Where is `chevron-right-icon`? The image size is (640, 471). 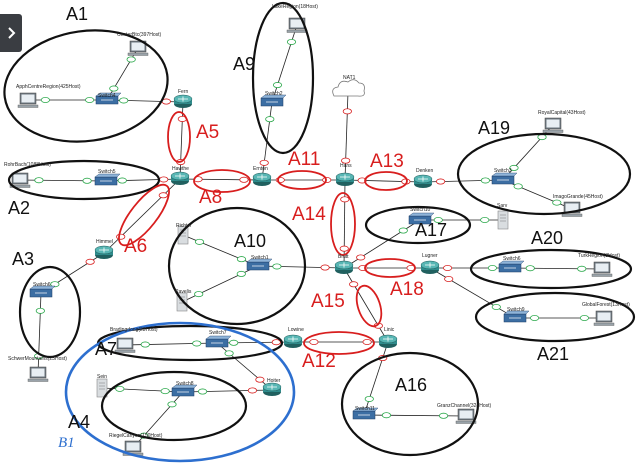
chevron-right-icon is located at coordinates (12, 33).